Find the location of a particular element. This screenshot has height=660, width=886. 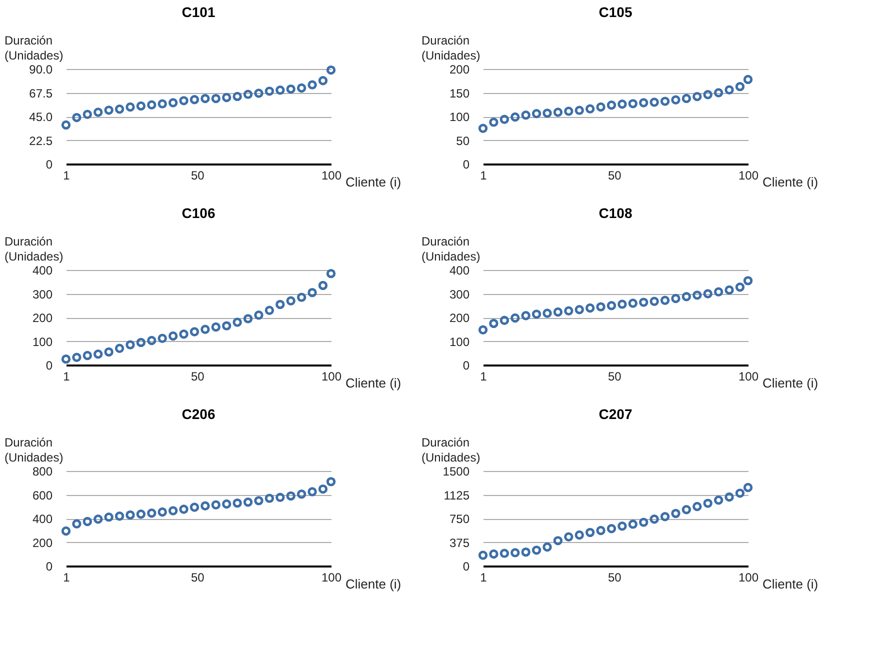

y-tick-label: 375 is located at coordinates (459, 543).